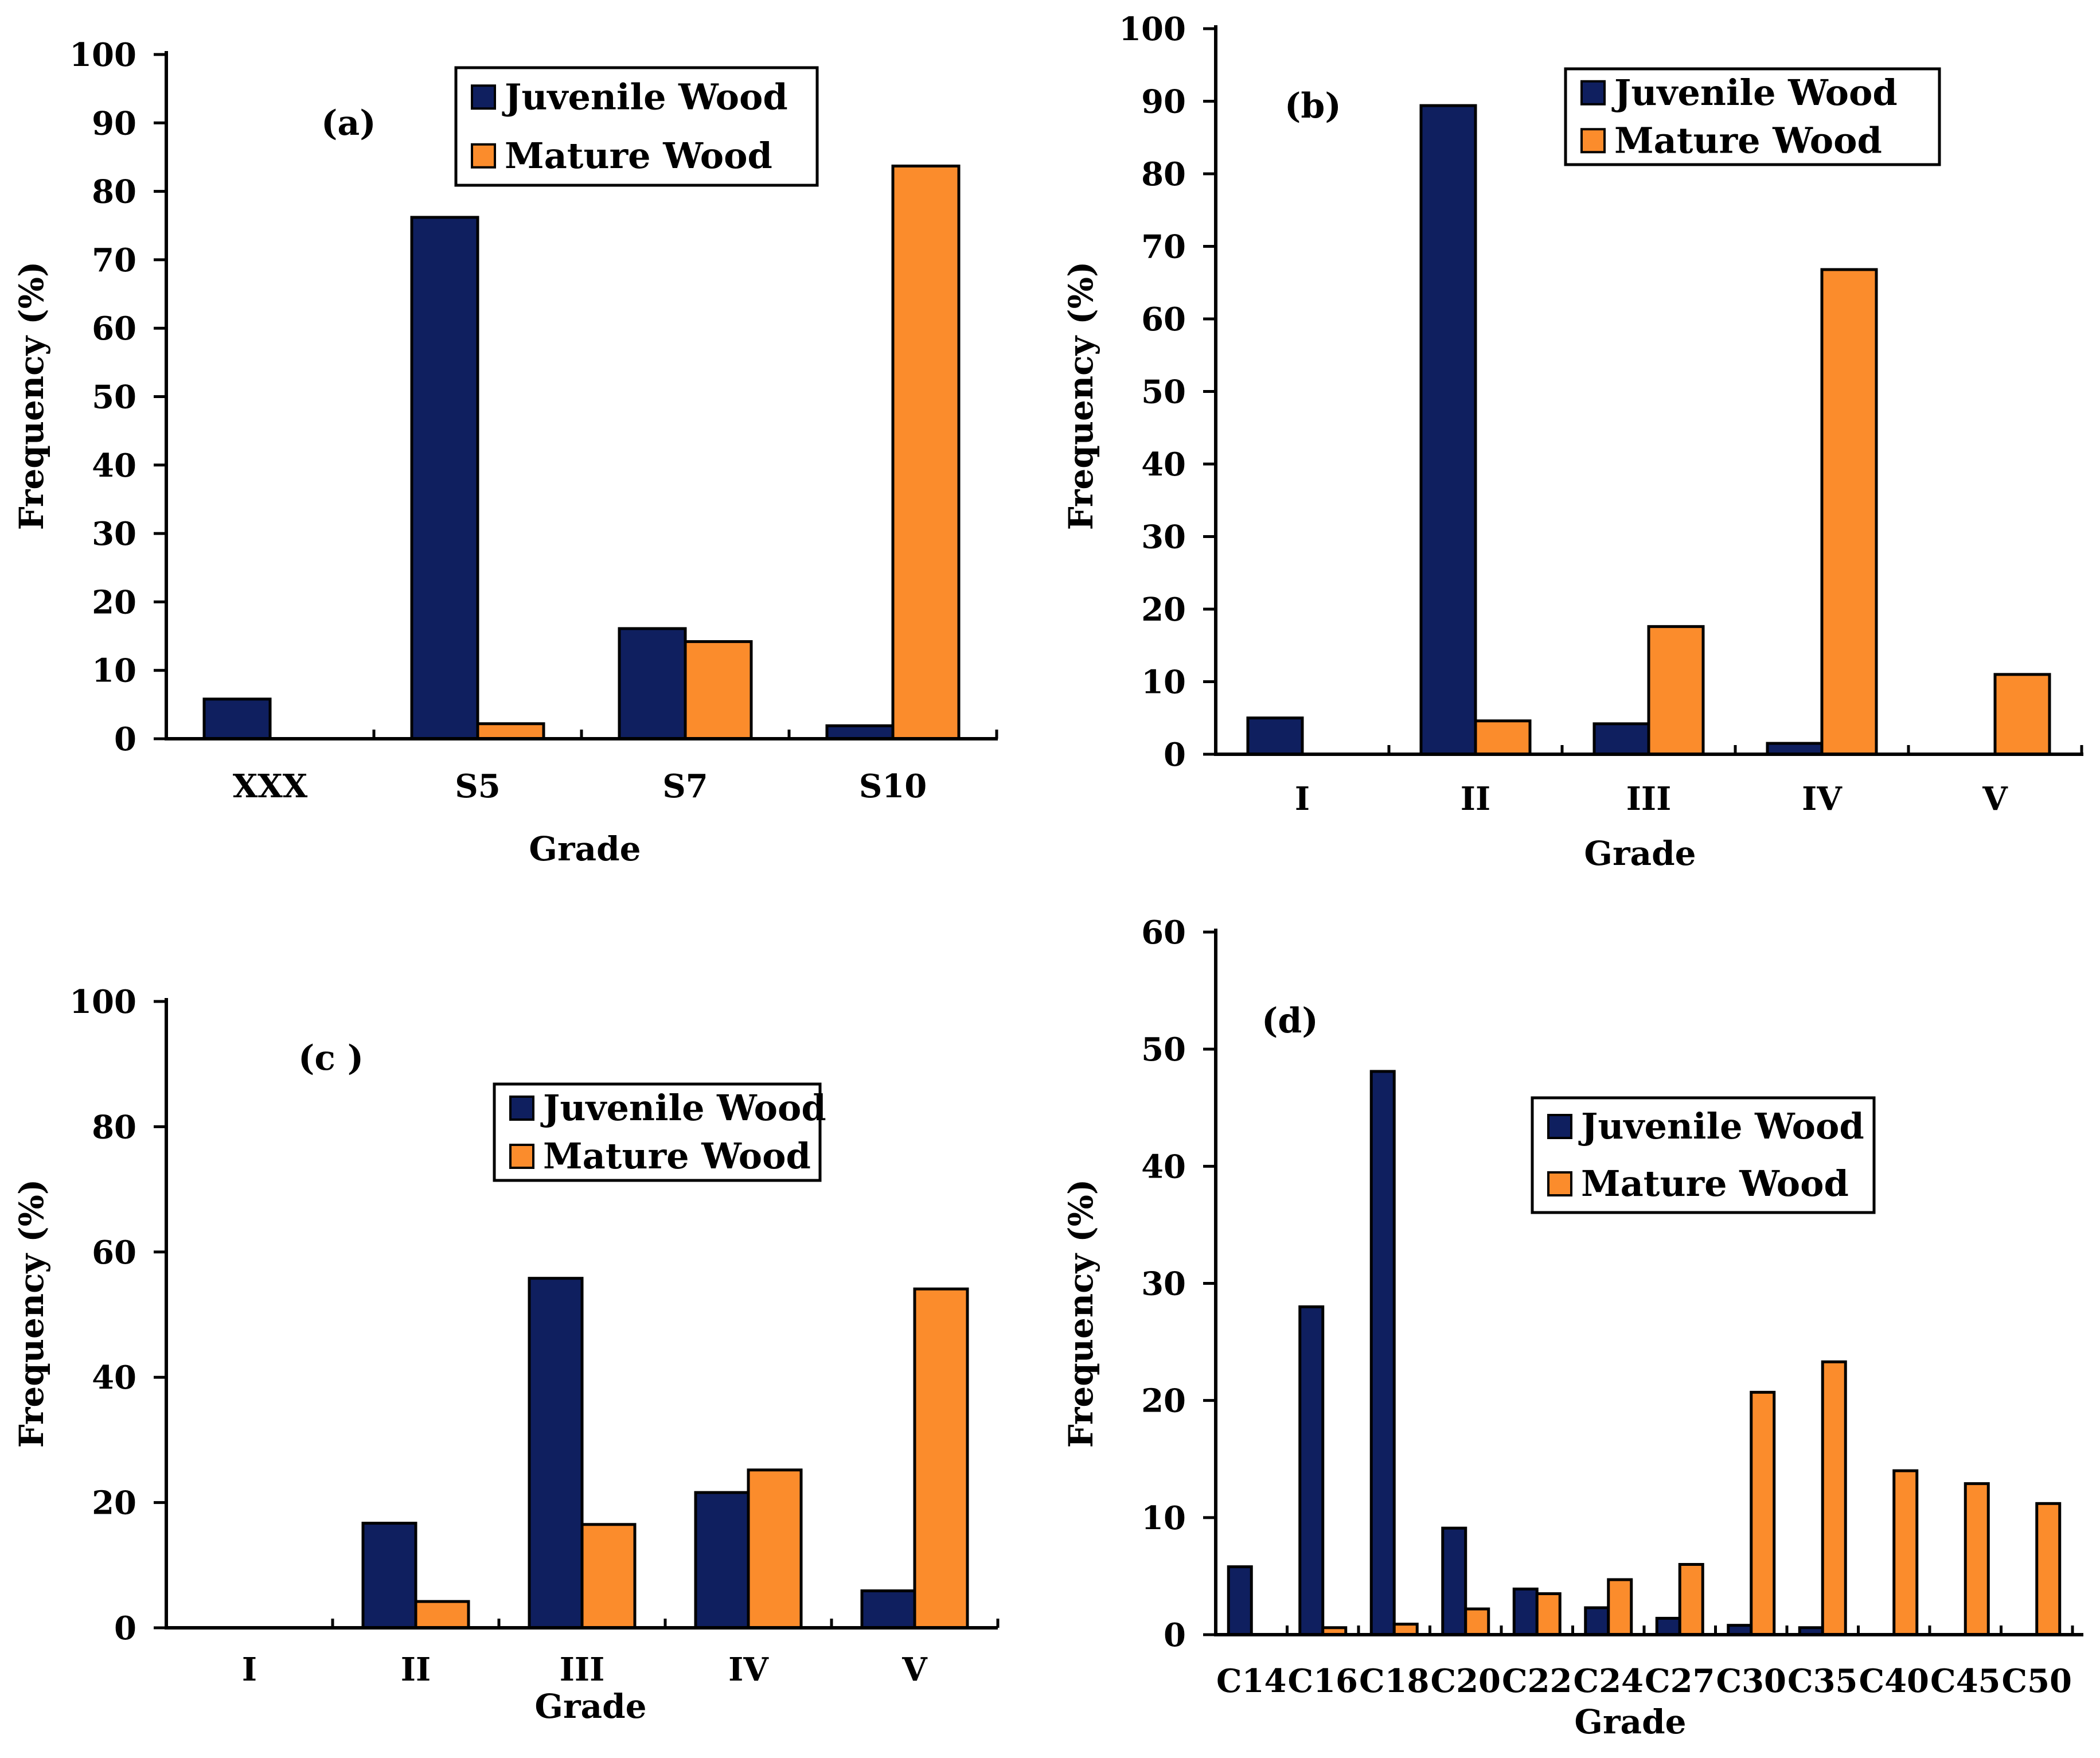 The width and height of the screenshot is (2100, 1758). What do you see at coordinates (652, 684) in the screenshot?
I see `bar-a-juvenile-s7` at bounding box center [652, 684].